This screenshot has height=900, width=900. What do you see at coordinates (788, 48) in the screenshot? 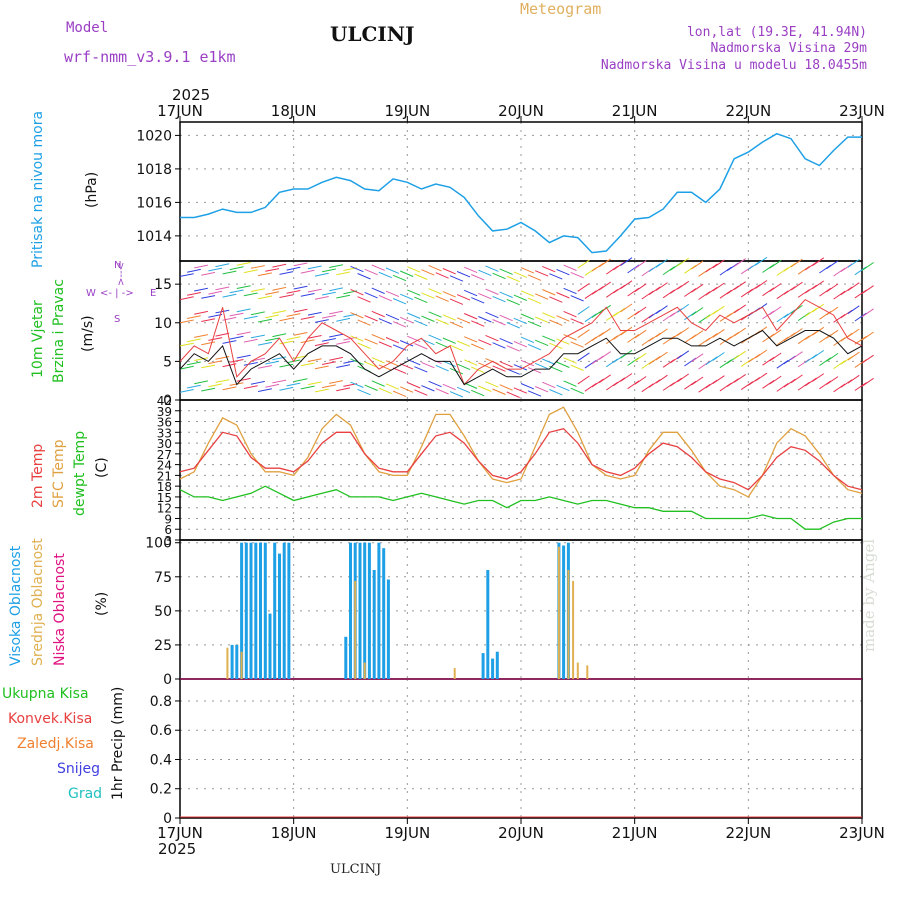
I see `elevation-label: Nadmorska Visina 29m` at bounding box center [788, 48].